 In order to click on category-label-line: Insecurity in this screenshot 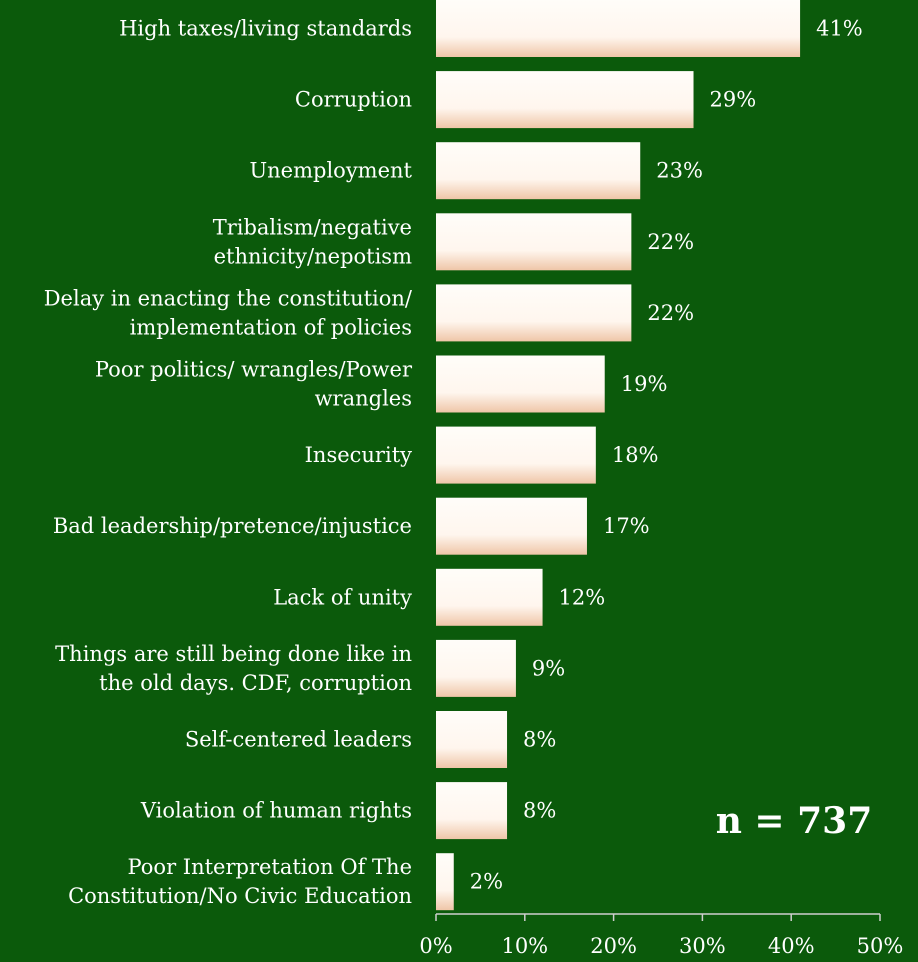, I will do `click(359, 455)`.